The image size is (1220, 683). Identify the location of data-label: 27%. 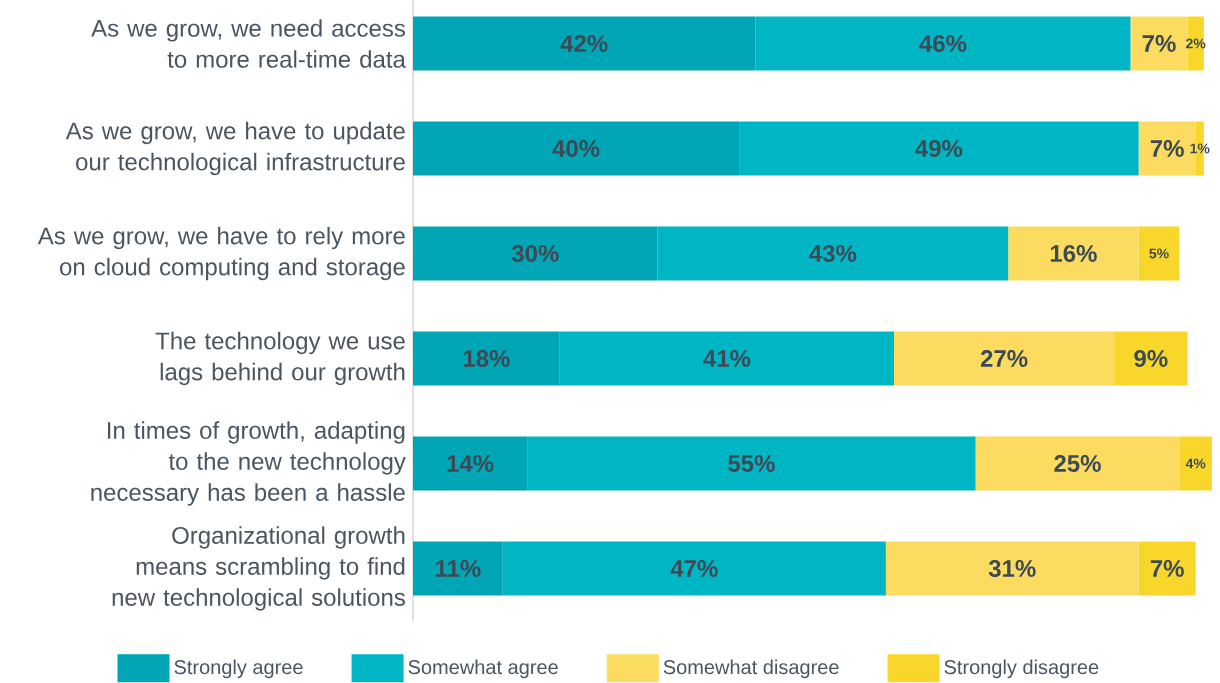
(1004, 358).